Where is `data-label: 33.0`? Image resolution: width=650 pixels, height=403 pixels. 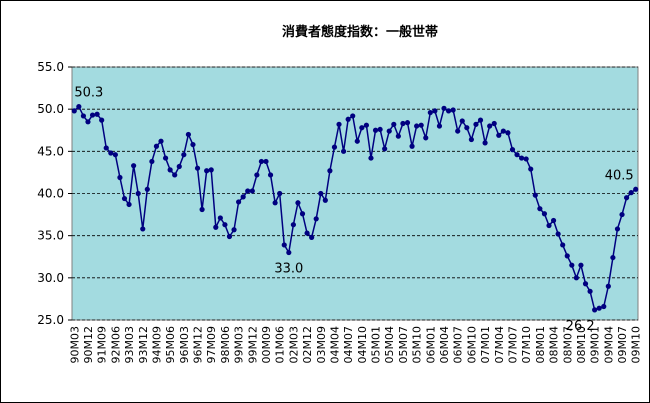 data-label: 33.0 is located at coordinates (288, 269).